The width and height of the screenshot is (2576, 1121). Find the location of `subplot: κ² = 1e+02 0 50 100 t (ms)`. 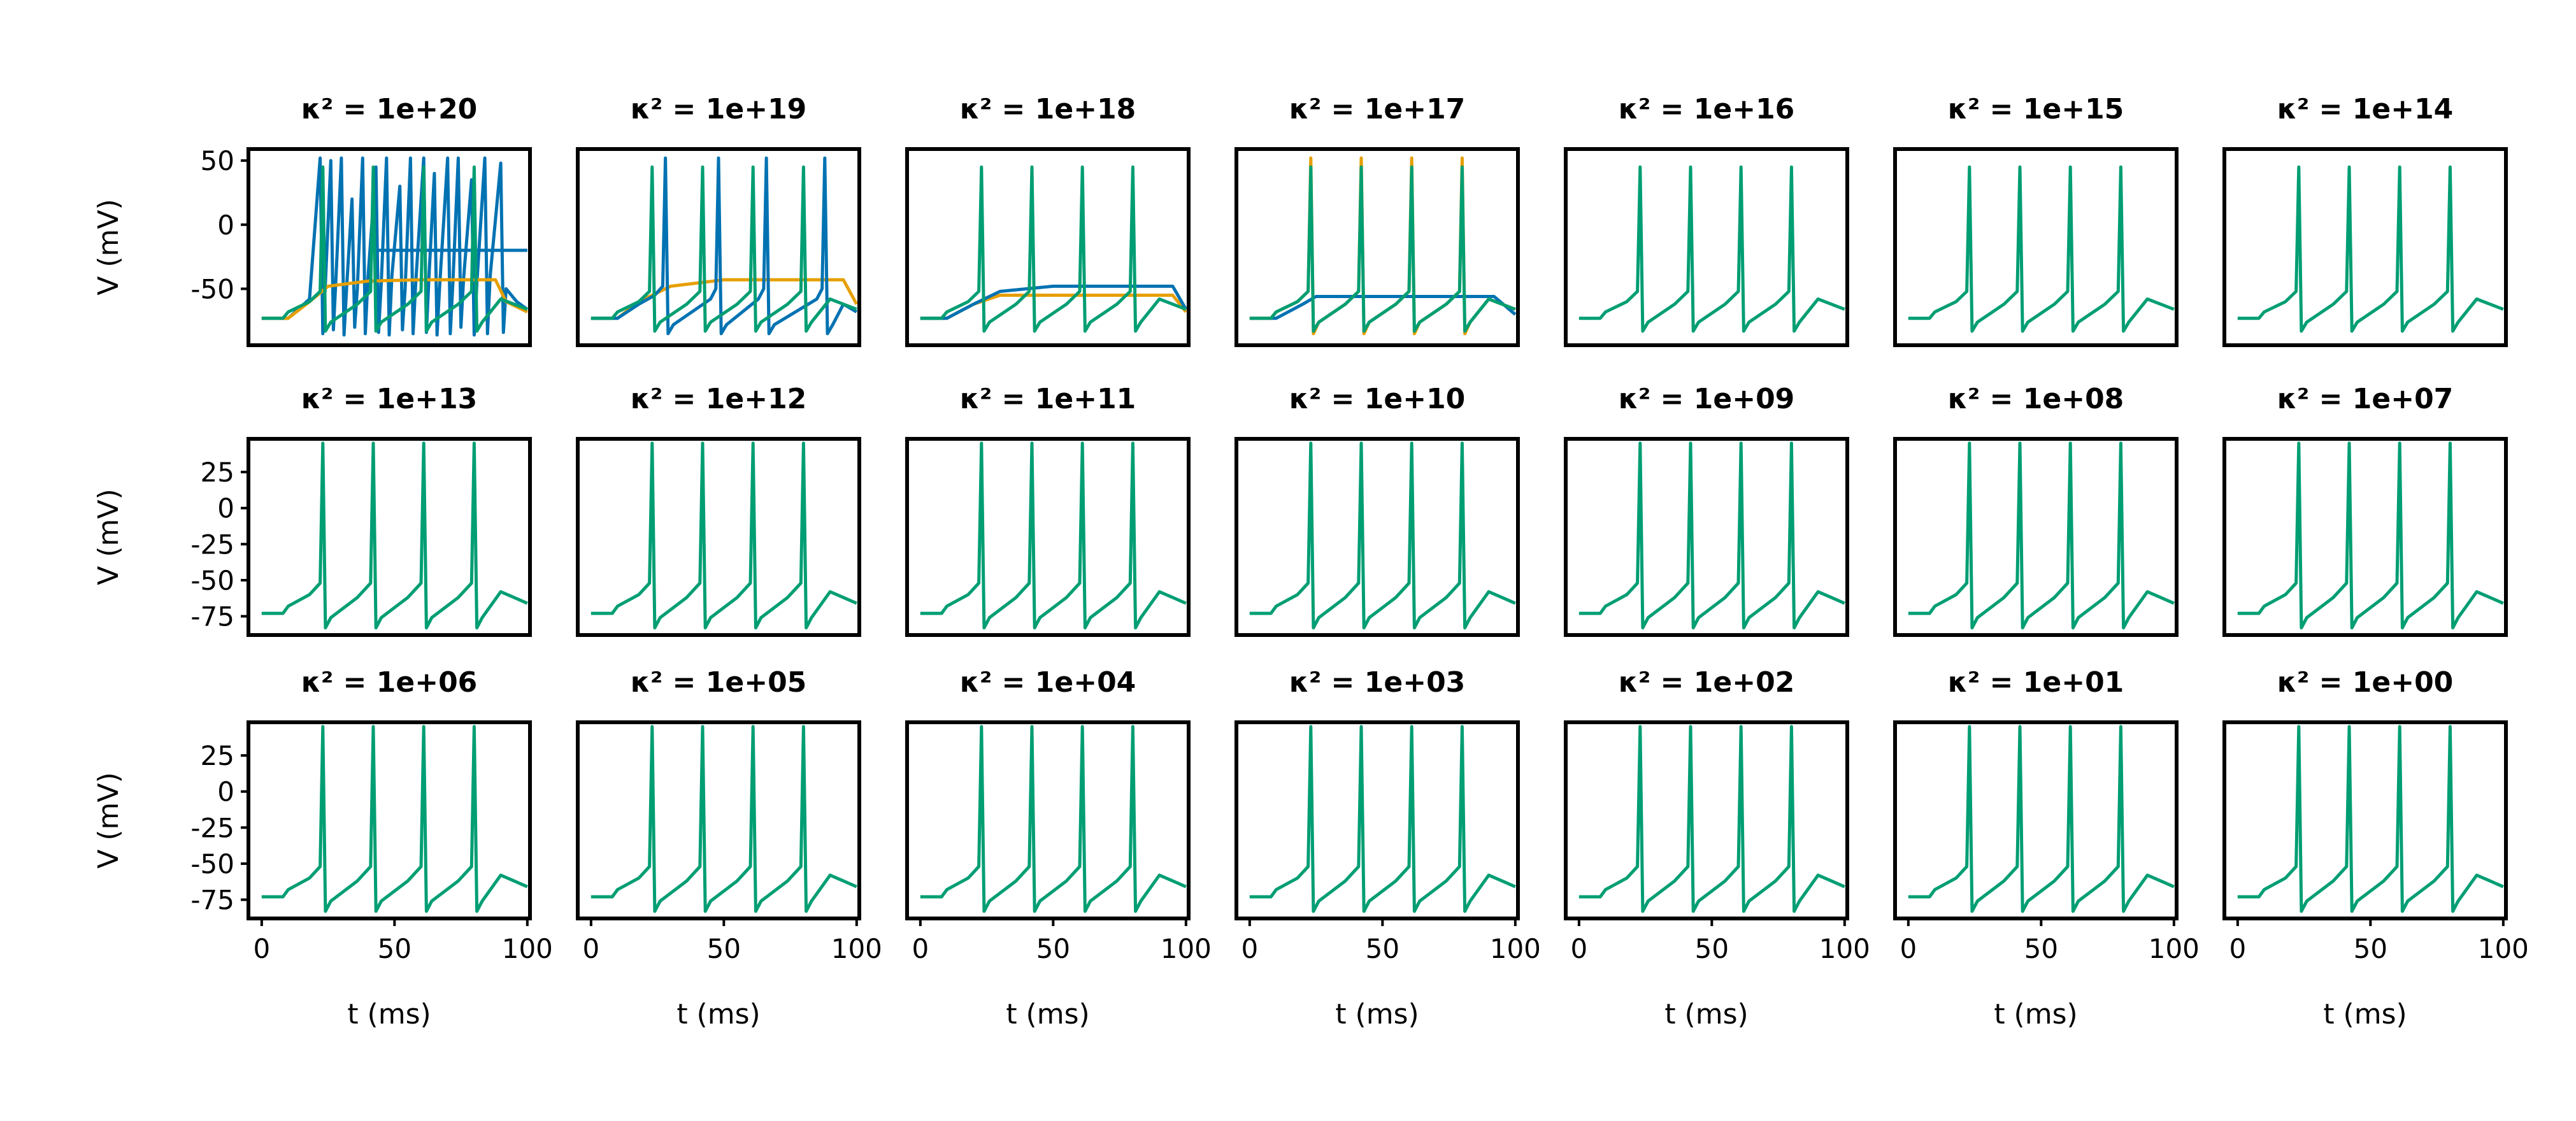

subplot: κ² = 1e+02 0 50 100 t (ms) is located at coordinates (1717, 849).